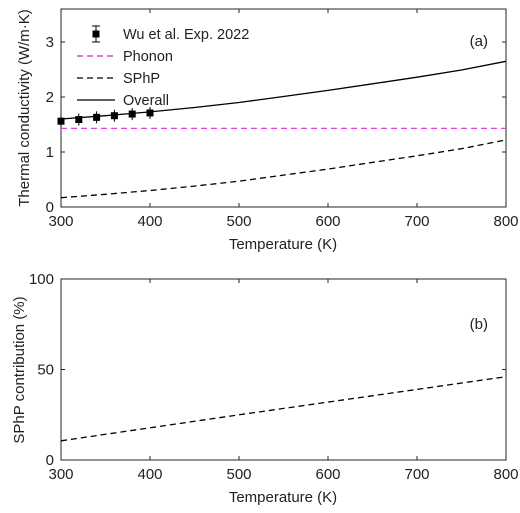 The image size is (520, 513). I want to click on legend-phonon-label: Phonon, so click(148, 57).